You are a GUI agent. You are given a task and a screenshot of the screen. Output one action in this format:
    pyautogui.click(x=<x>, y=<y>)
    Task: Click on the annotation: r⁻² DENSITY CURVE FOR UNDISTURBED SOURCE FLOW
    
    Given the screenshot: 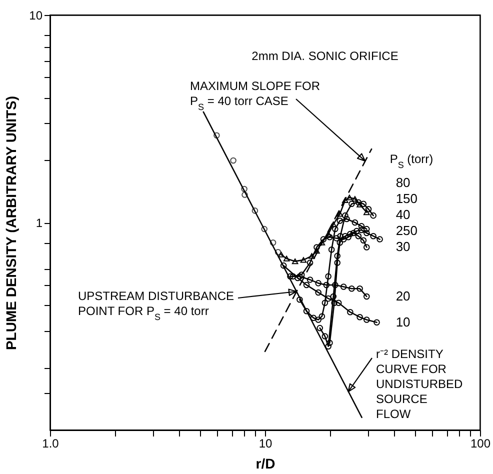 What is the action you would take?
    pyautogui.click(x=420, y=384)
    